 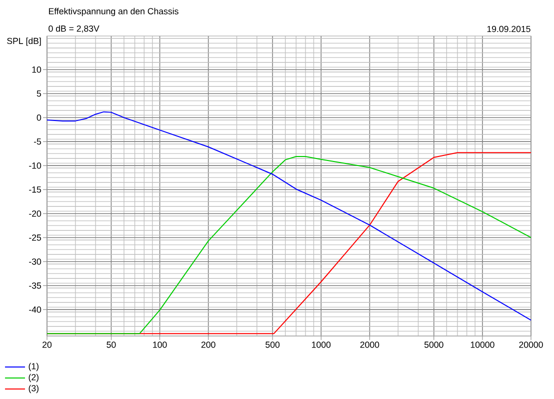 I want to click on x-tick-label: 20000, so click(x=531, y=345).